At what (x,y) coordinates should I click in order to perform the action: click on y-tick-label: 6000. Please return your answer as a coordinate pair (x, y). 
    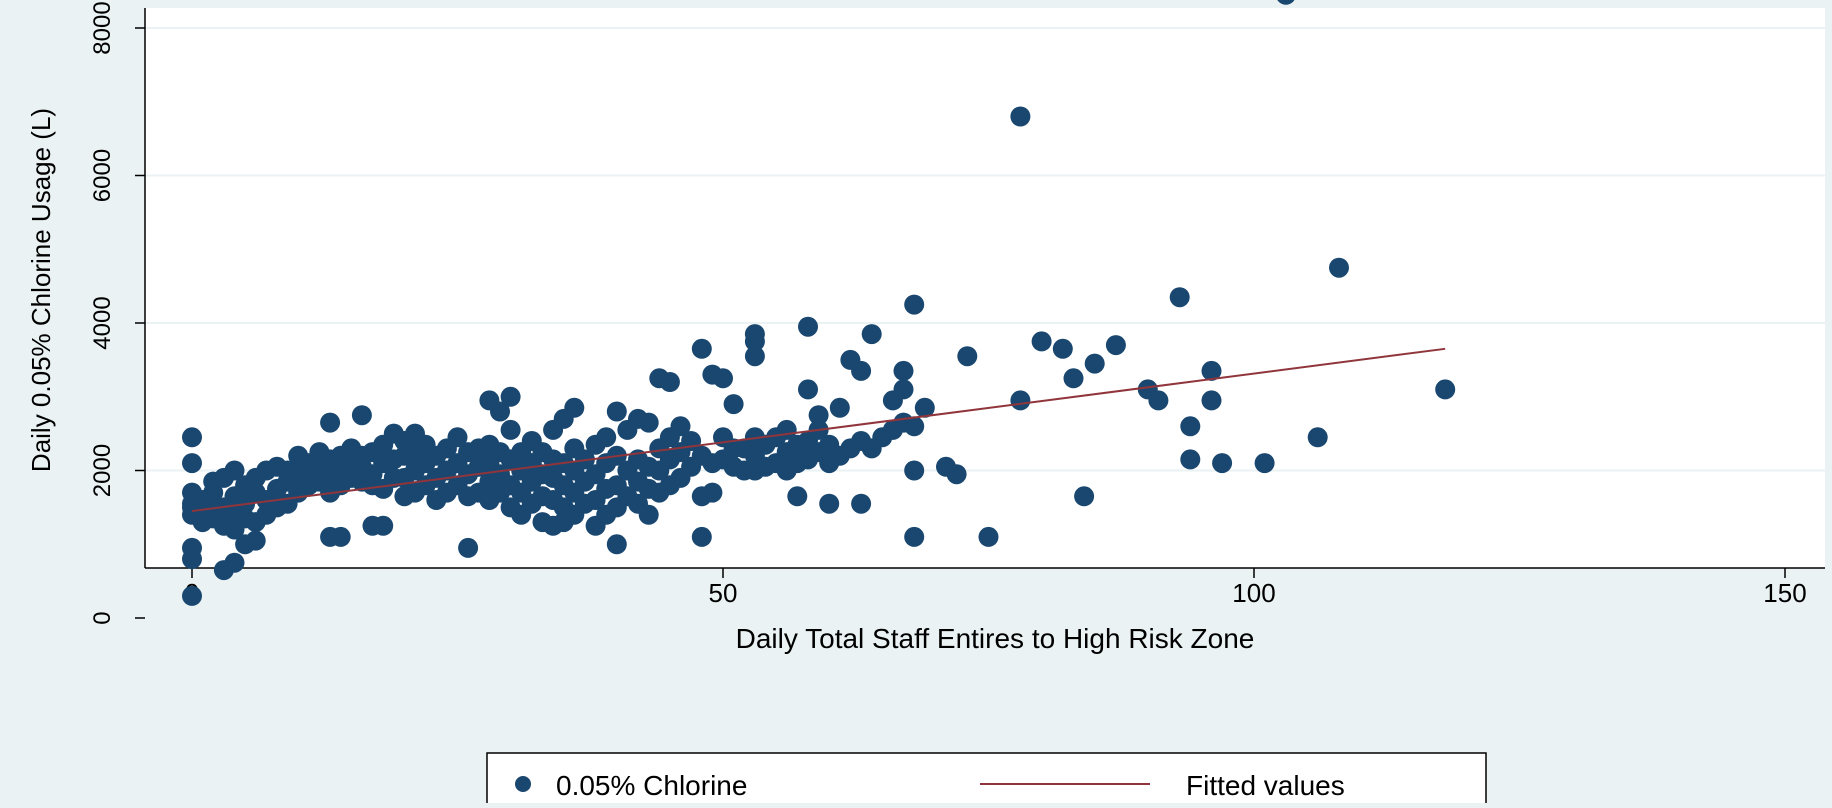
    Looking at the image, I should click on (102, 175).